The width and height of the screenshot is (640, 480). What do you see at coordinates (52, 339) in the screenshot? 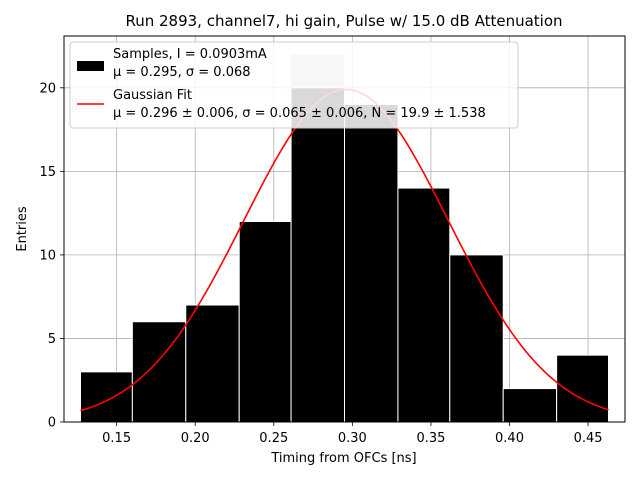
I see `y-tick-label: 5` at bounding box center [52, 339].